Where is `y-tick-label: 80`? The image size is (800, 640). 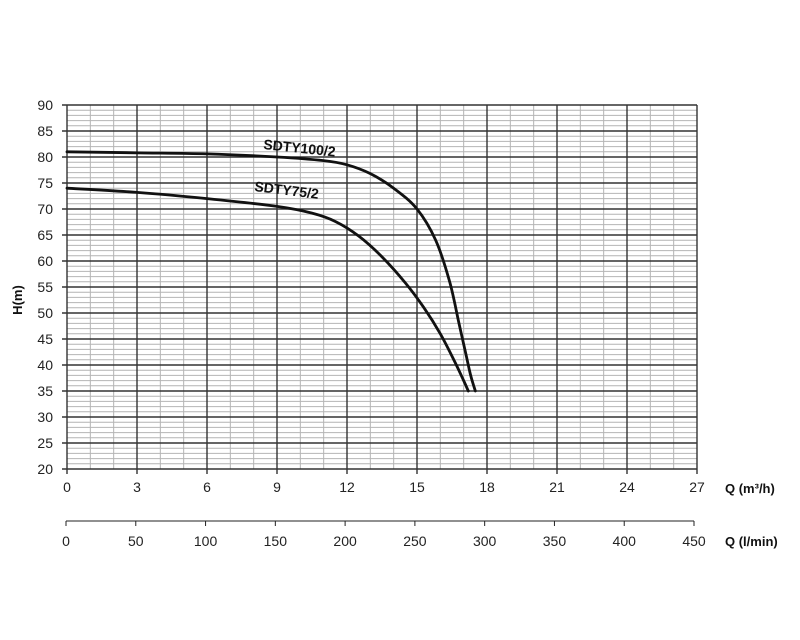 y-tick-label: 80 is located at coordinates (45, 157).